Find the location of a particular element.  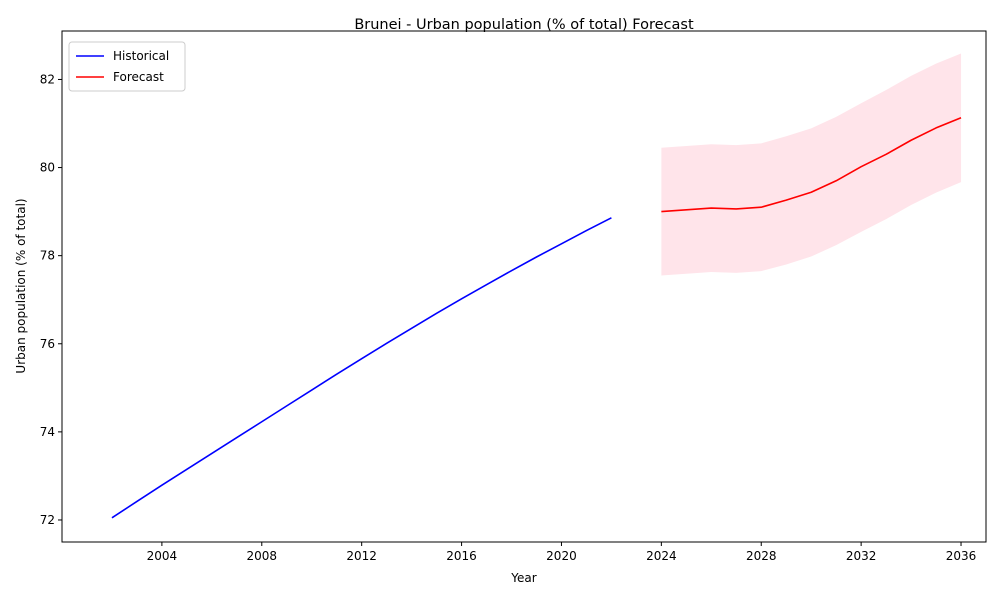

legend-box is located at coordinates (127, 66).